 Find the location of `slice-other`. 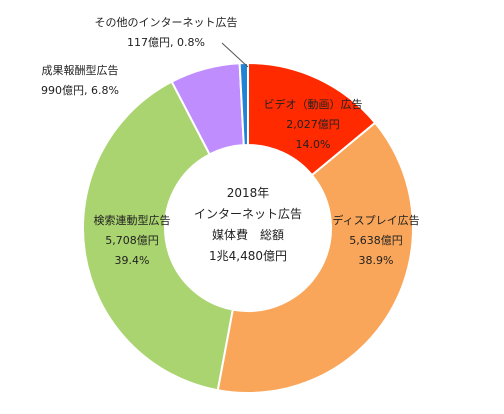

slice-other is located at coordinates (243, 104).